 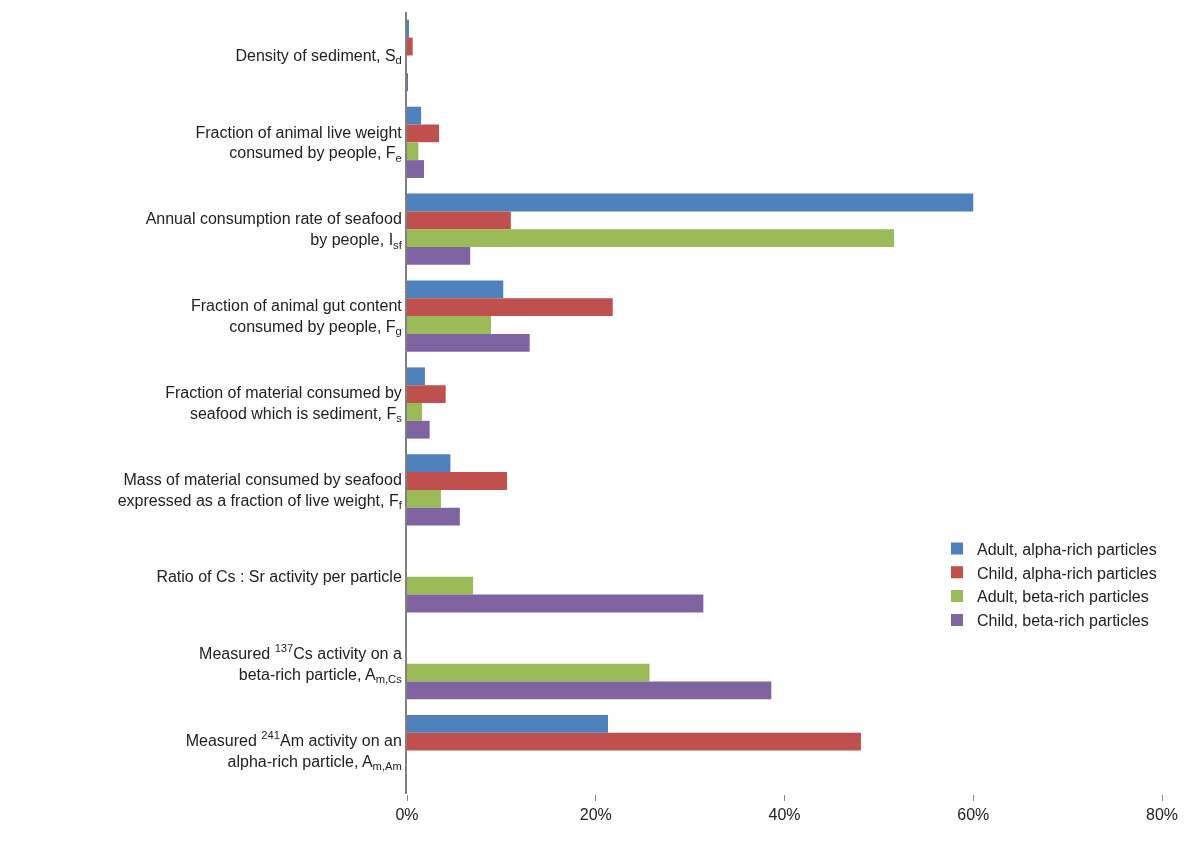 I want to click on legend-label: Adult, beta-rich particles, so click(x=1063, y=597).